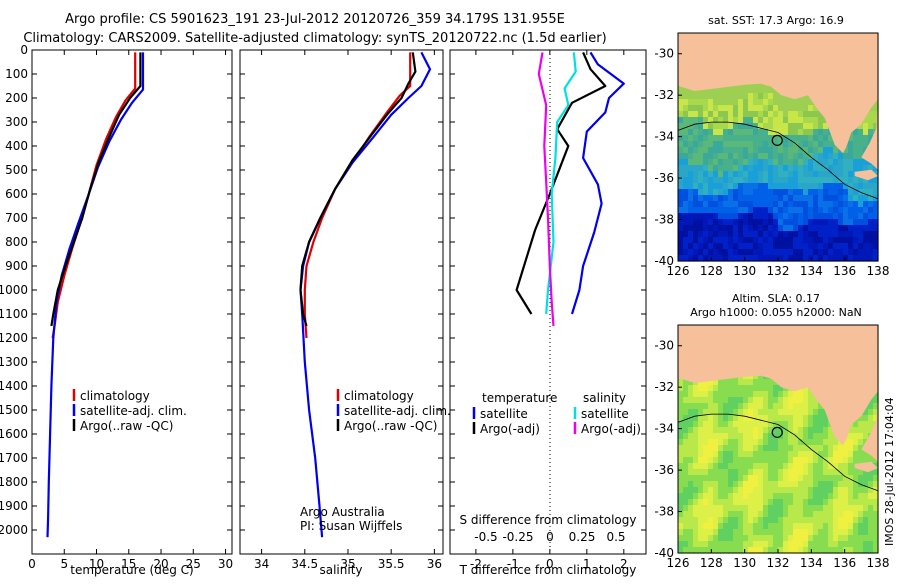  I want to click on s-diff-tick-label: 0, so click(550, 537).